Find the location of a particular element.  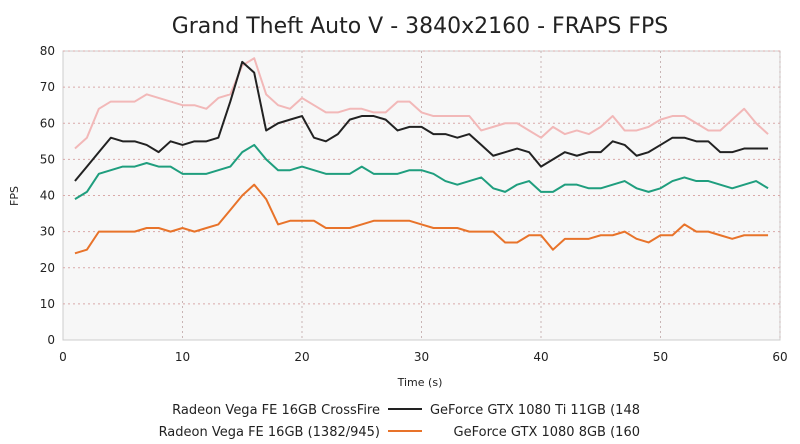

y-tick-label: 50 is located at coordinates (47, 159).